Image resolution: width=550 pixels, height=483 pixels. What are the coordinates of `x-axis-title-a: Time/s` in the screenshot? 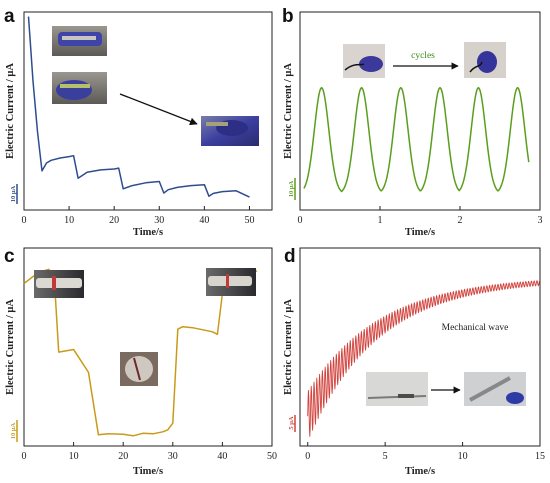 It's located at (148, 232).